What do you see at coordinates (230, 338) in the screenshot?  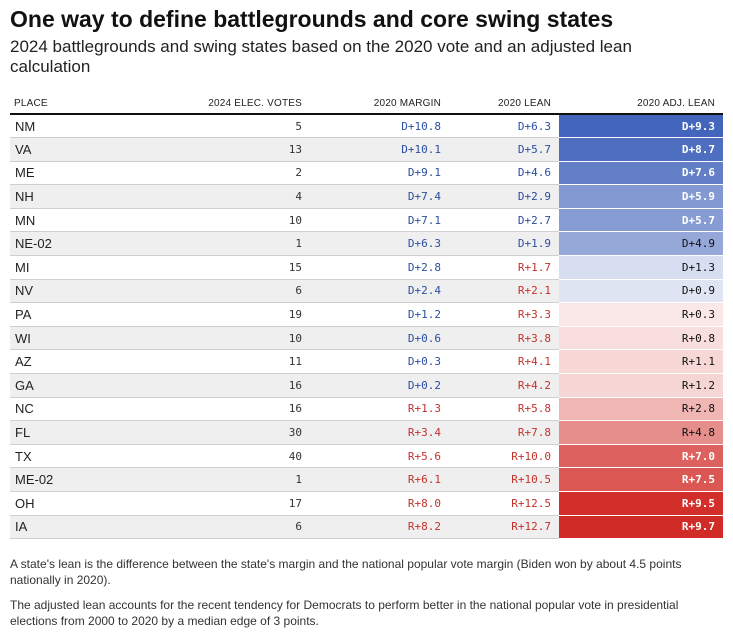 I see `cell-electoral-votes: 10` at bounding box center [230, 338].